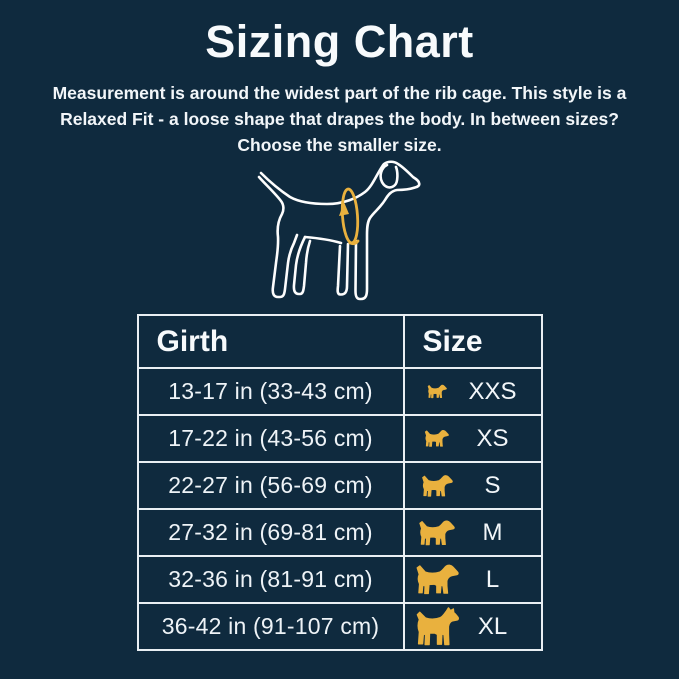 The height and width of the screenshot is (679, 679). Describe the element at coordinates (472, 485) in the screenshot. I see `size-cell: S` at that location.